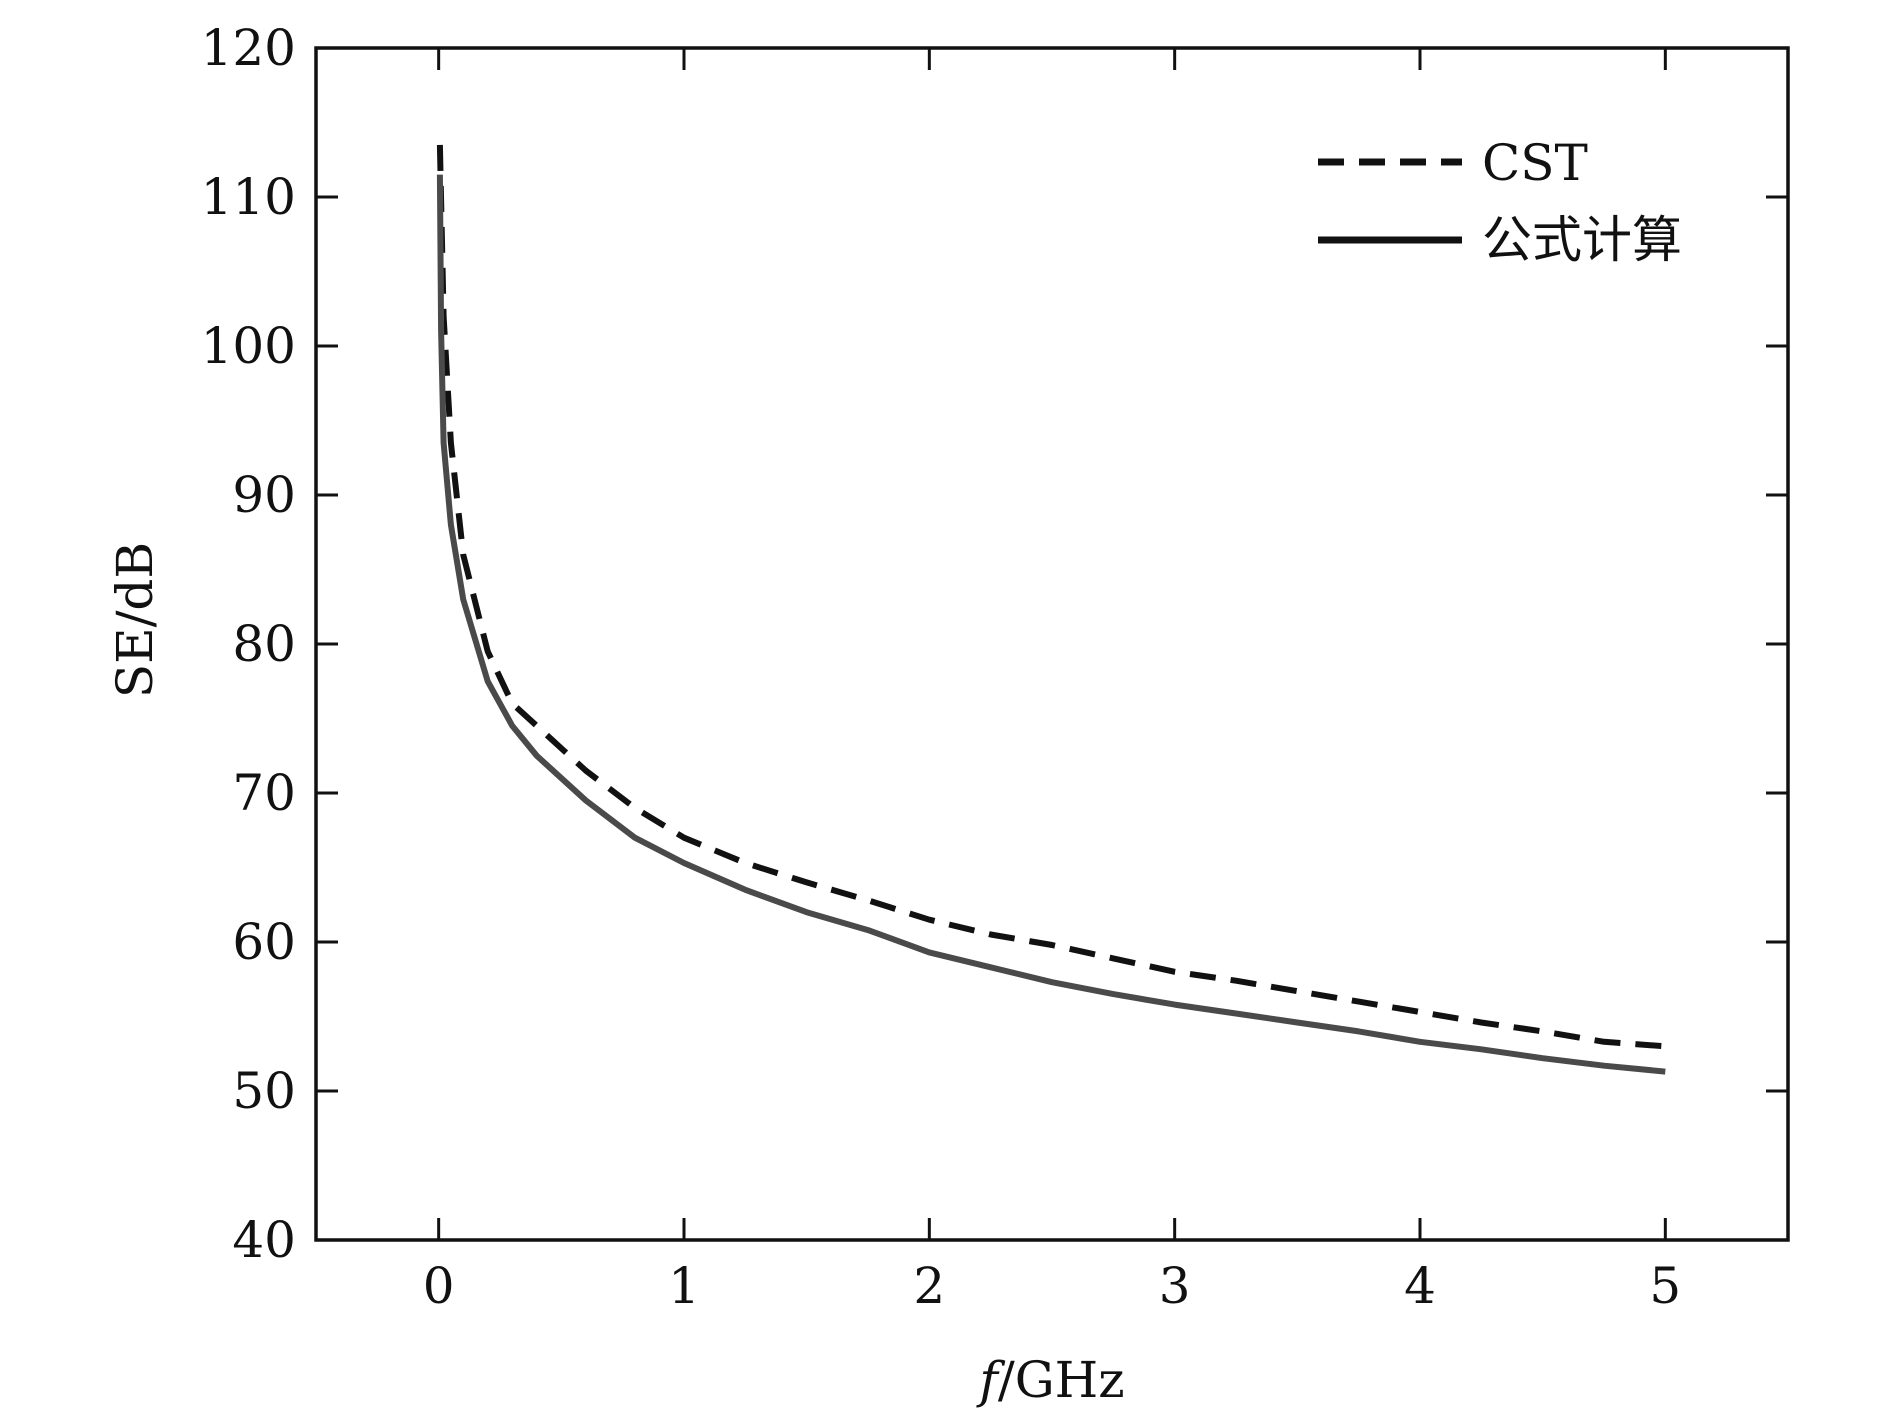  Describe the element at coordinates (1061, 1380) in the screenshot. I see `x-axis-title-unit: /GHz` at that location.